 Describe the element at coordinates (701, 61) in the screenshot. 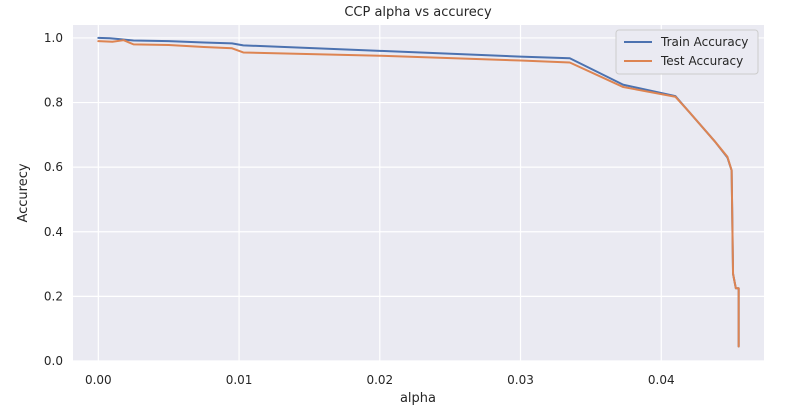

I see `legend-label-test-accuracy: Test Accuracy` at that location.